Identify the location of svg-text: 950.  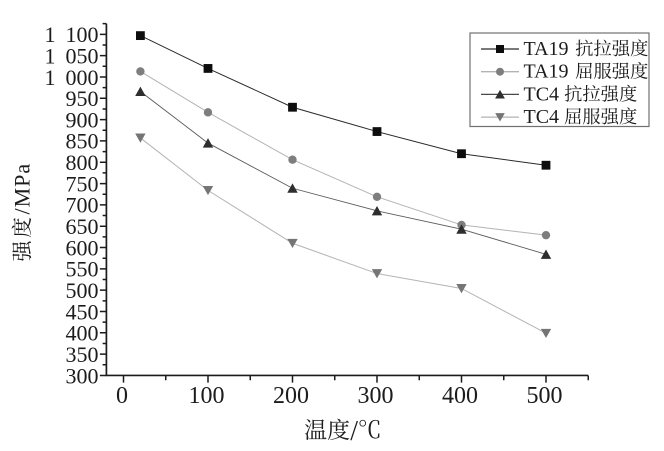
(82, 98).